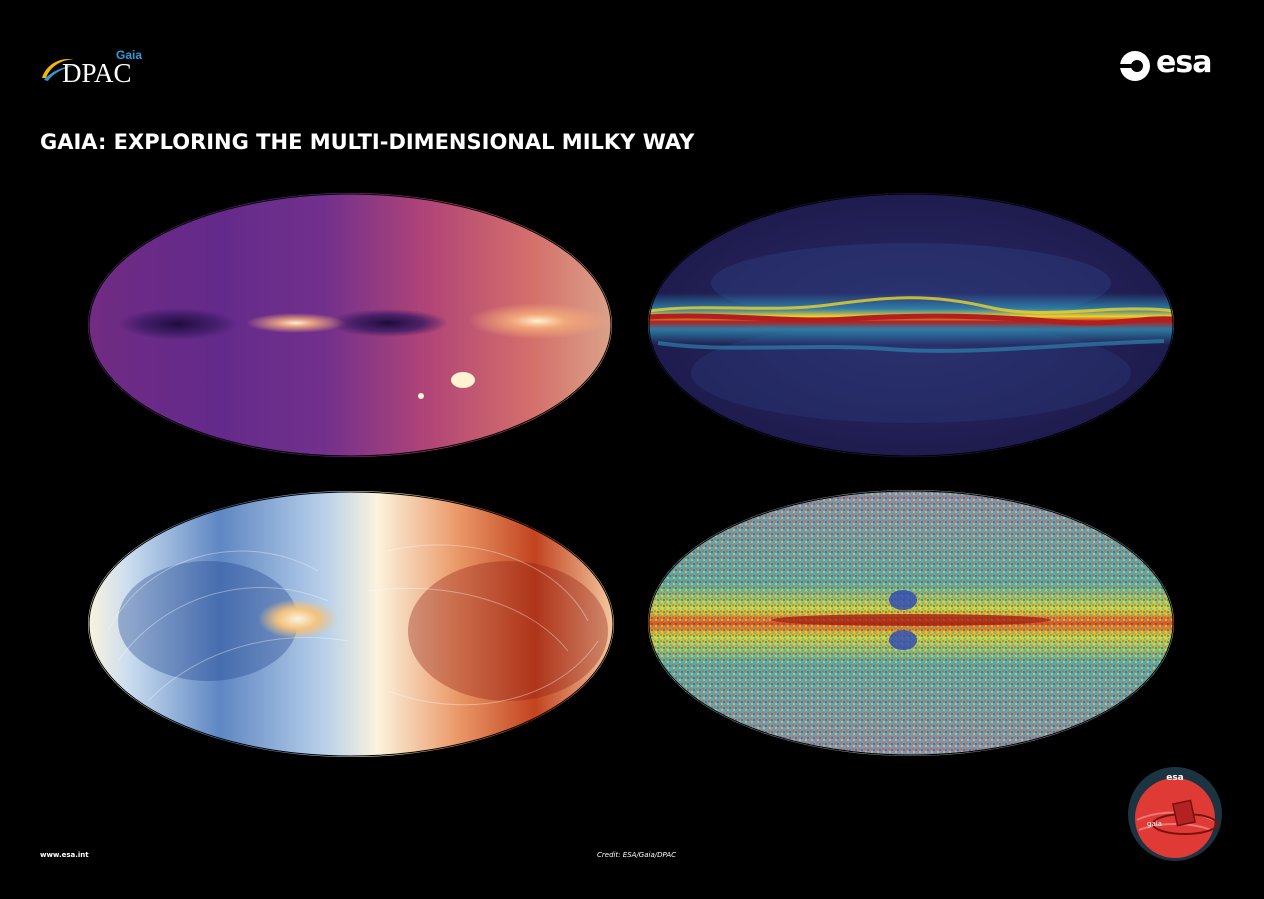 This screenshot has width=1264, height=899. What do you see at coordinates (129, 55) in the screenshot?
I see `dpac-logo-gaia-text: Gaia` at bounding box center [129, 55].